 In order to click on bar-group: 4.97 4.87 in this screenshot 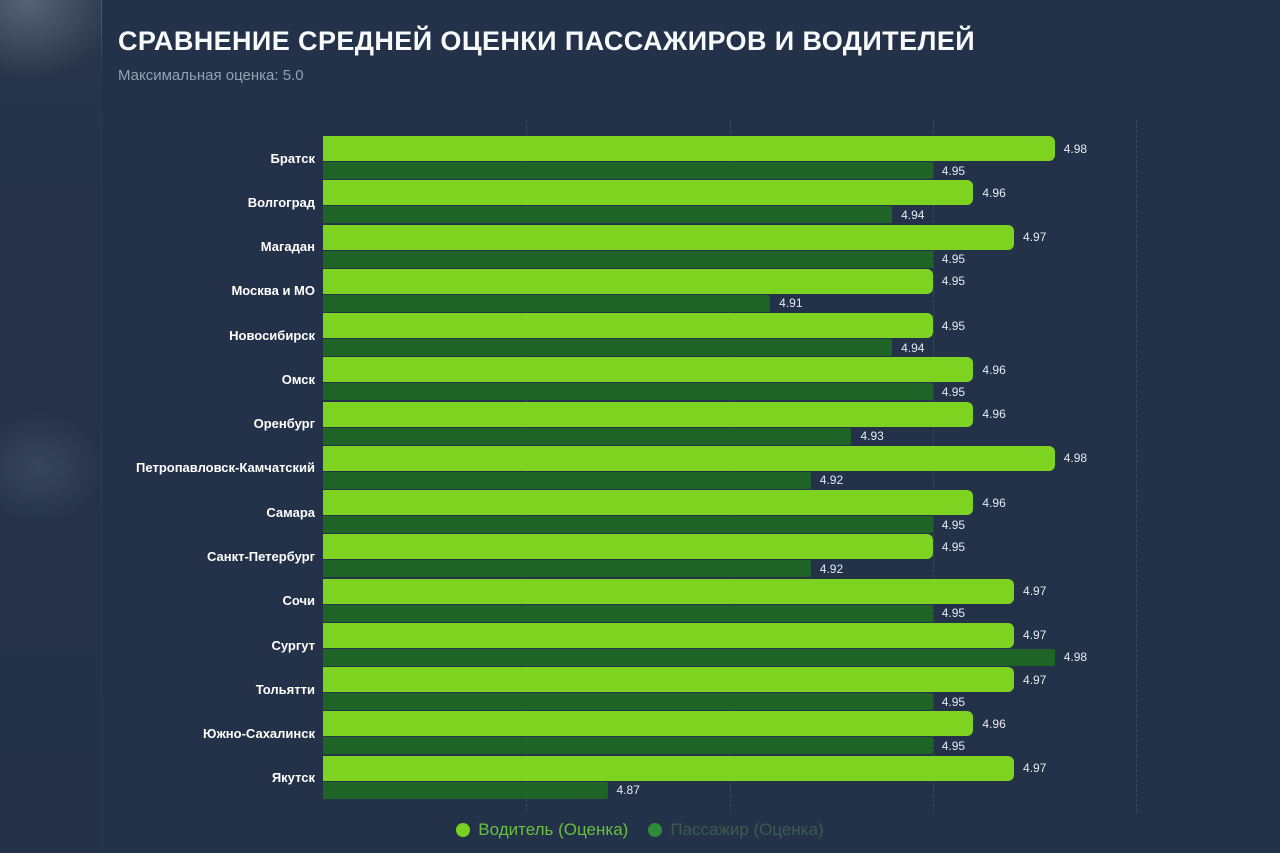, I will do `click(729, 777)`.